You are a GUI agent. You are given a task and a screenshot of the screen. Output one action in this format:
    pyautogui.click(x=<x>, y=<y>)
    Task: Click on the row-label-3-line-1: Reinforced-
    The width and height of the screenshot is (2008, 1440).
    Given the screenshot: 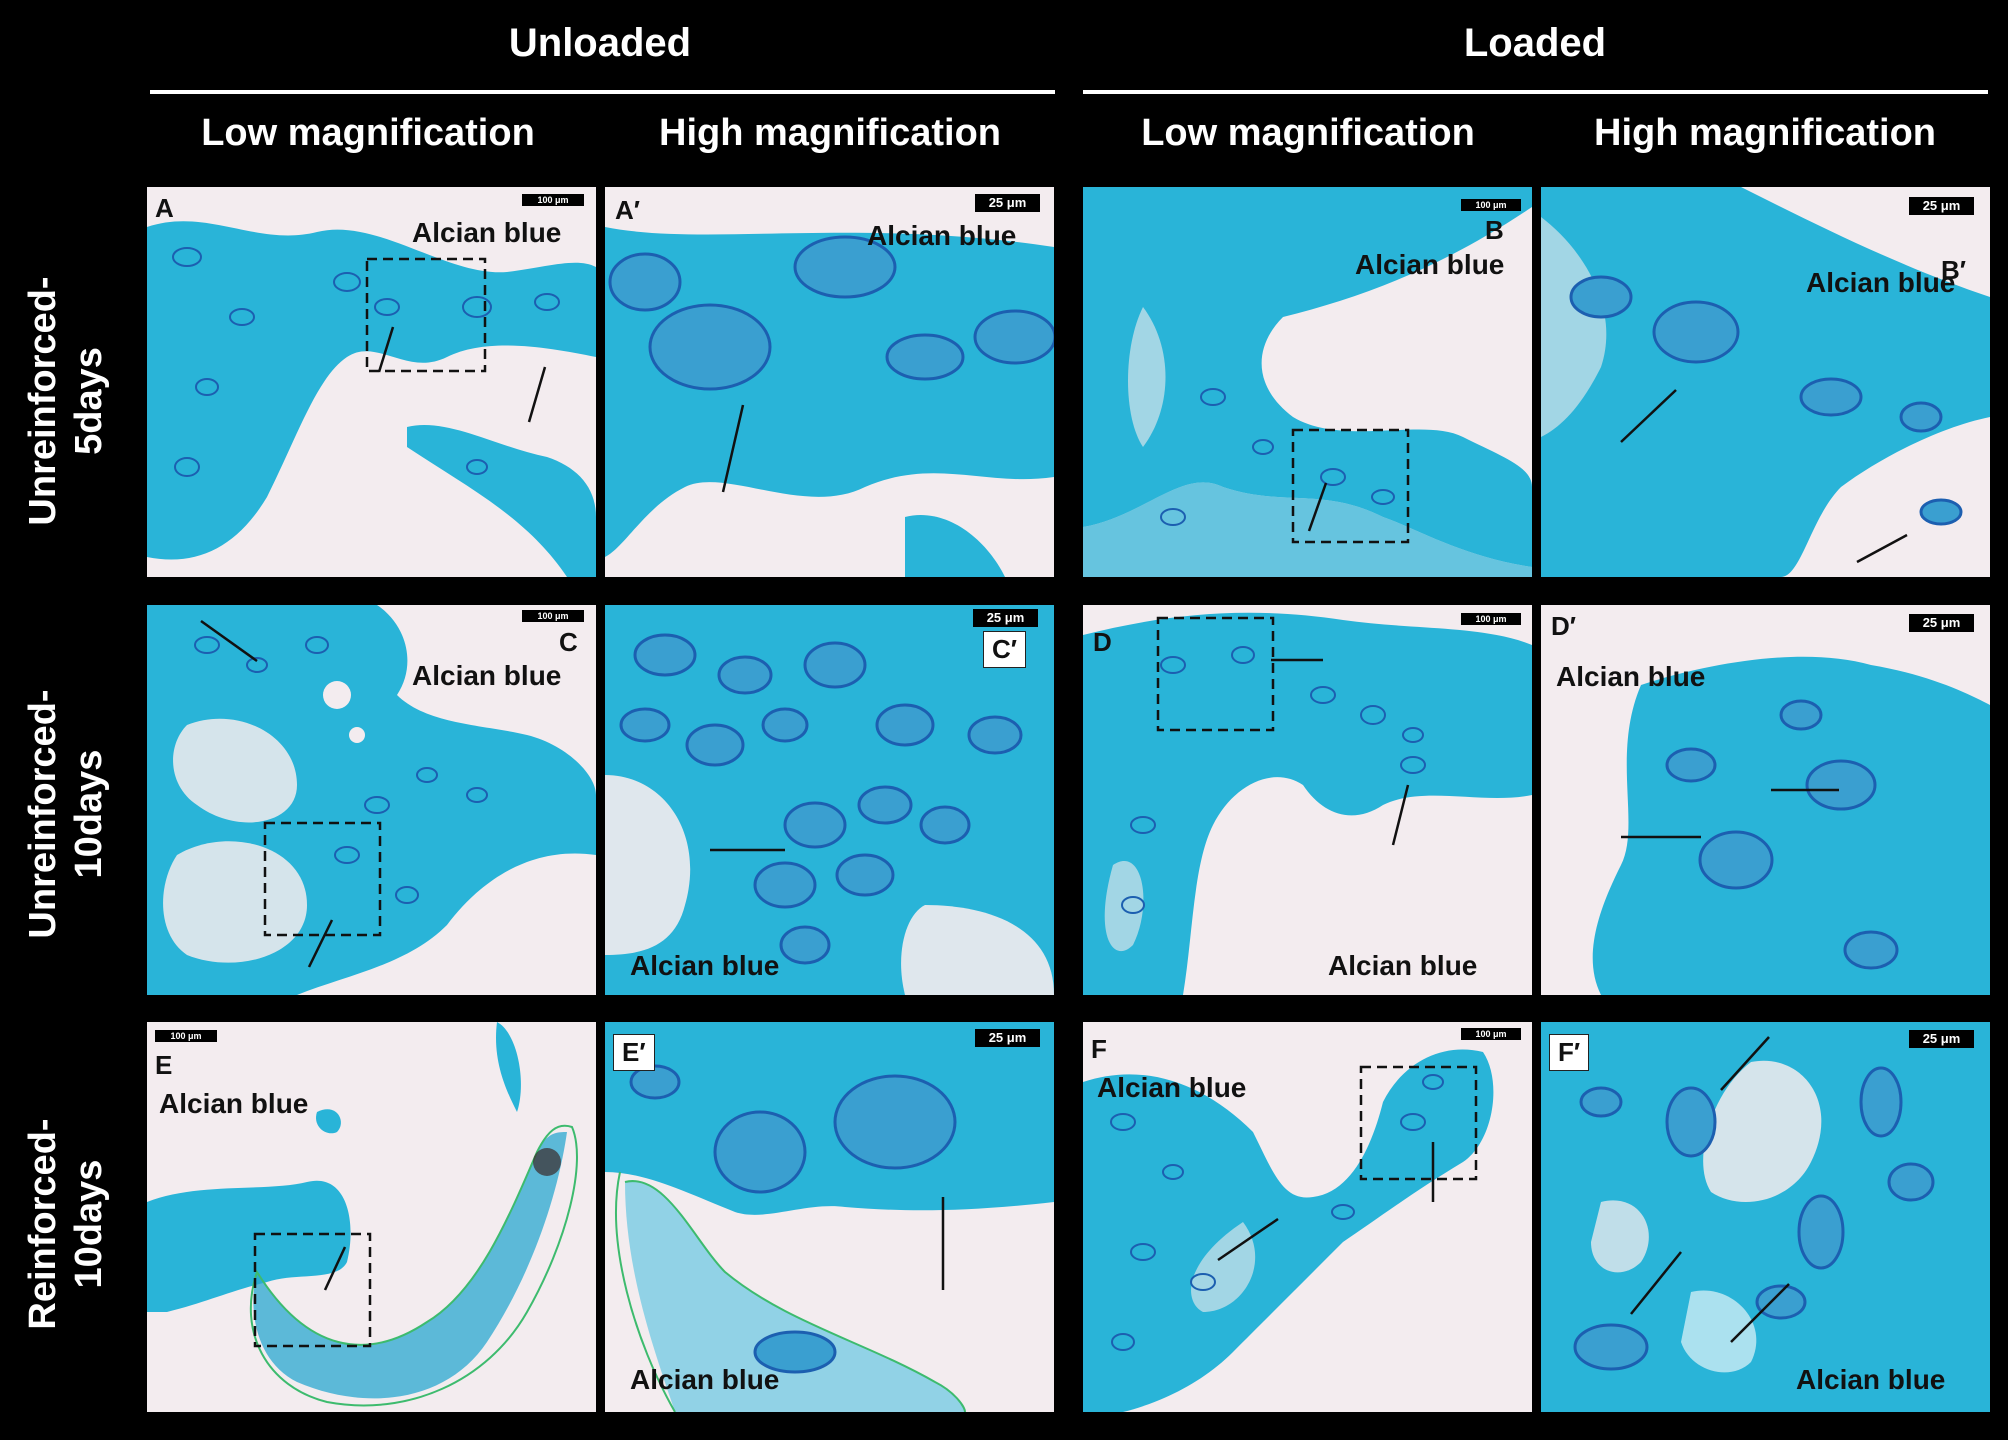 What is the action you would take?
    pyautogui.click(x=43, y=1224)
    